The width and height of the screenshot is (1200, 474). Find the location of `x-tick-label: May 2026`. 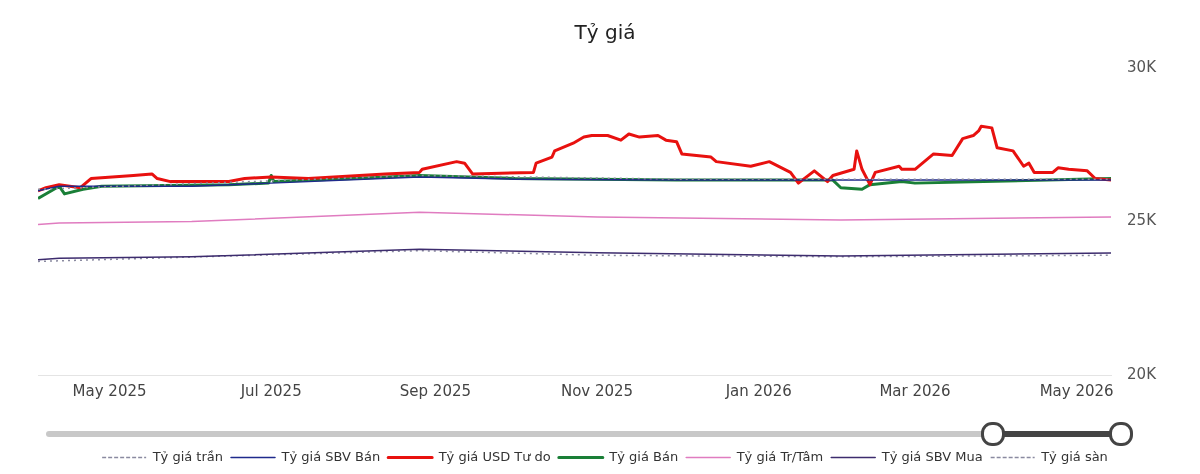

x-tick-label: May 2026 is located at coordinates (1076, 390).